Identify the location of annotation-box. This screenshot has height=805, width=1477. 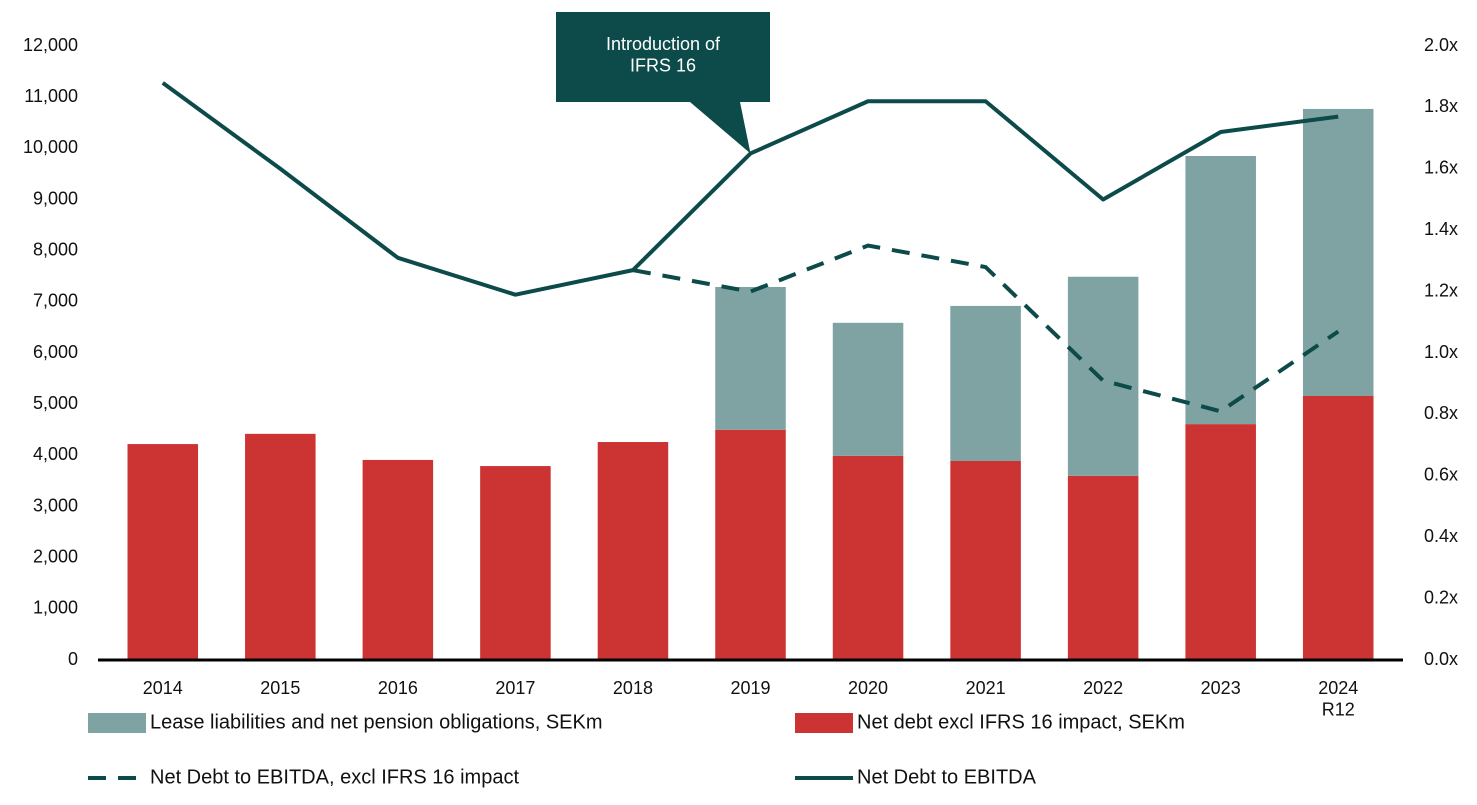
(663, 83).